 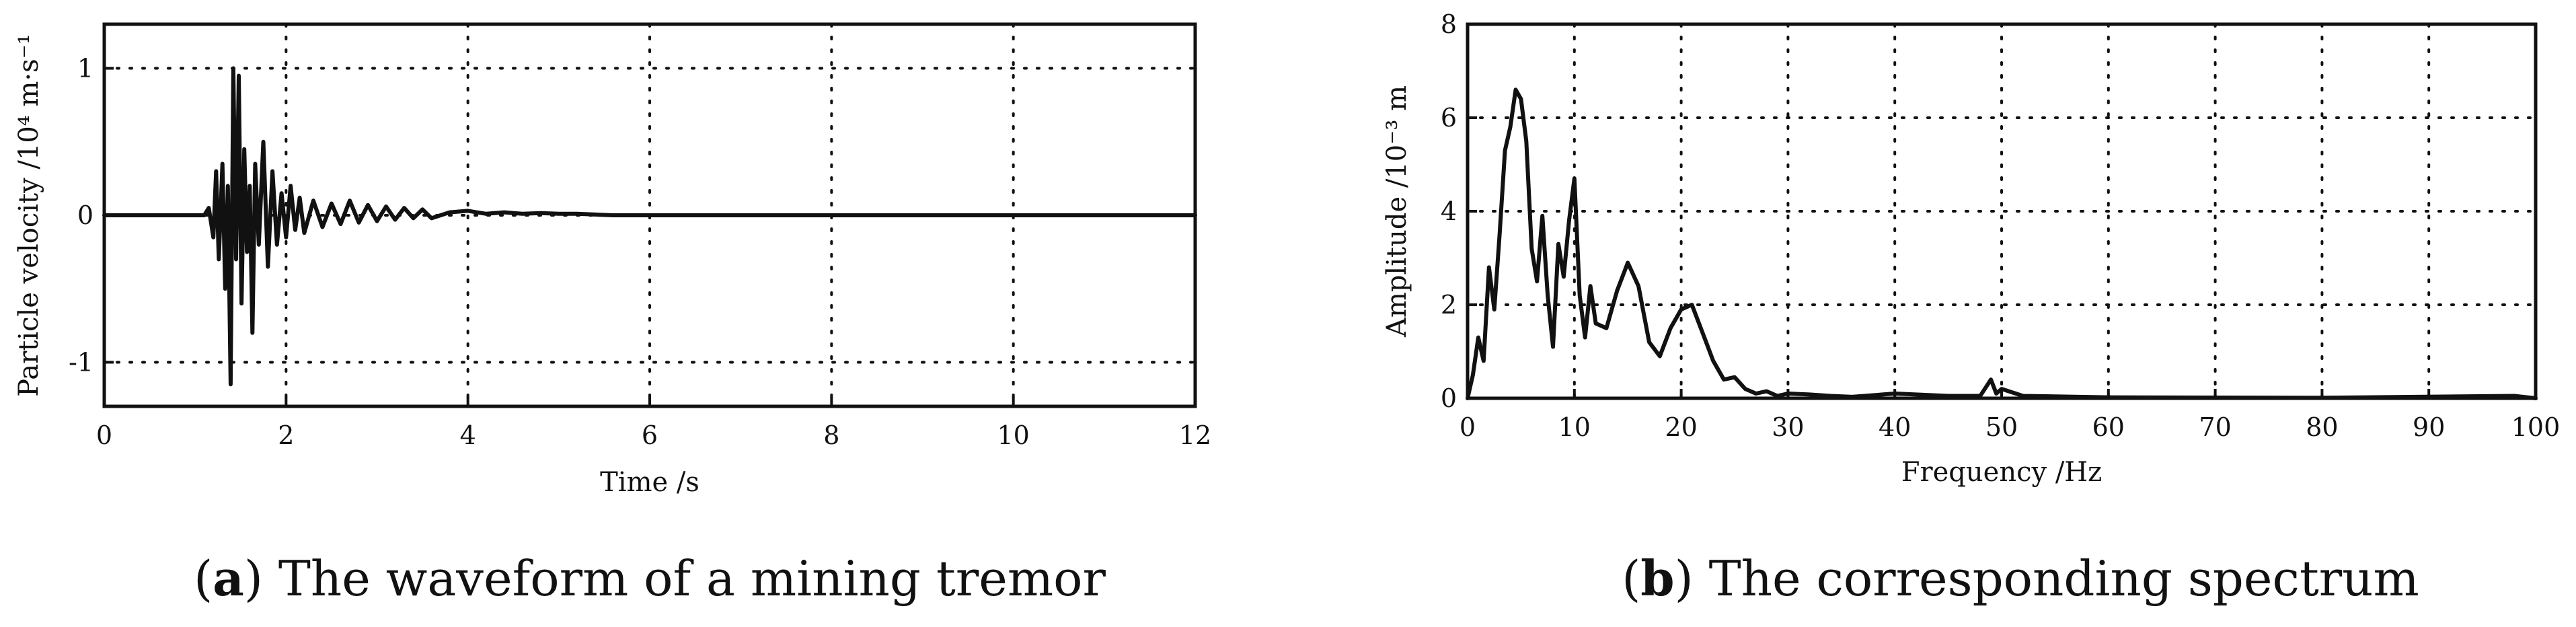 I want to click on panel-b-ytick-label-3: 6, so click(x=1449, y=118).